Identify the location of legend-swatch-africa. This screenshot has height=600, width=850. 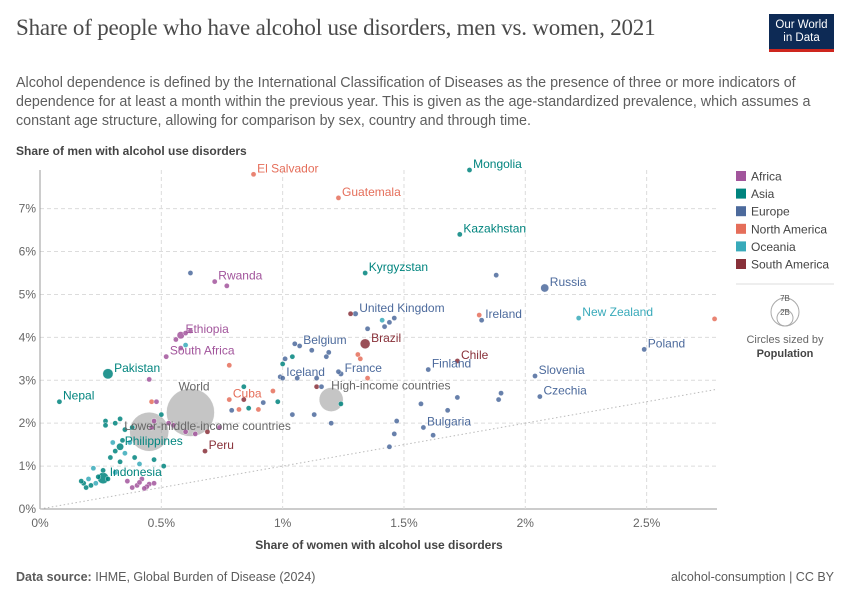
(741, 176).